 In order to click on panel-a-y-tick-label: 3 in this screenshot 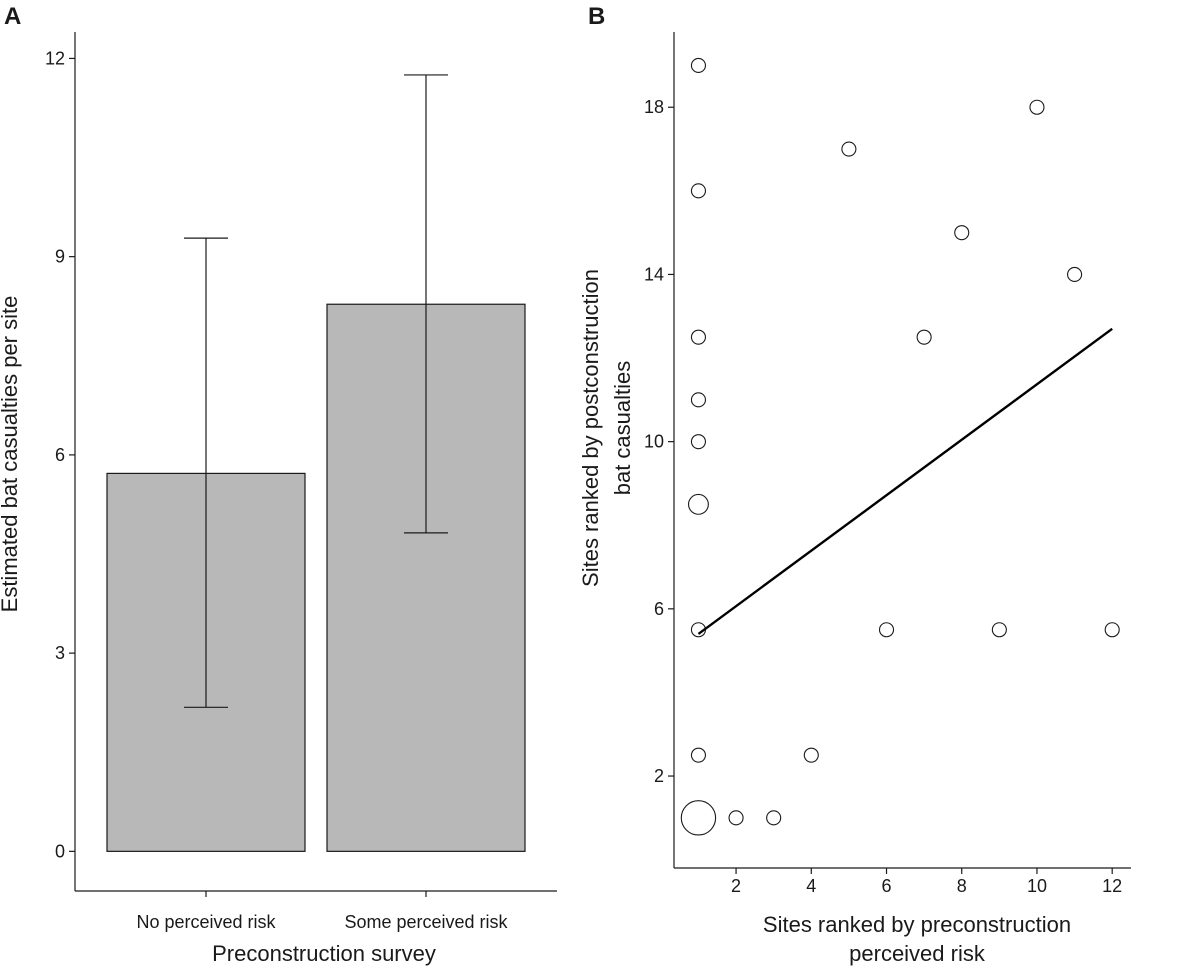, I will do `click(60, 653)`.